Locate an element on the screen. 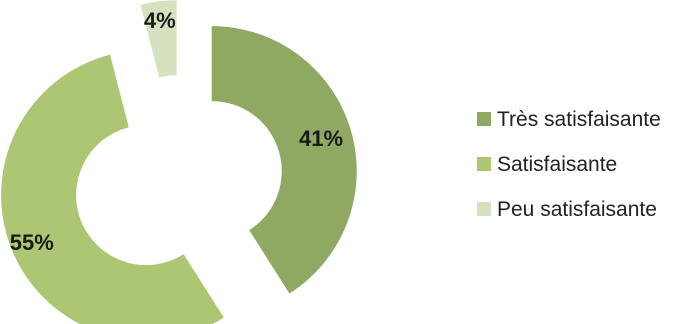 This screenshot has height=324, width=693. data-label-peu-satisfaisante: 4% is located at coordinates (160, 20).